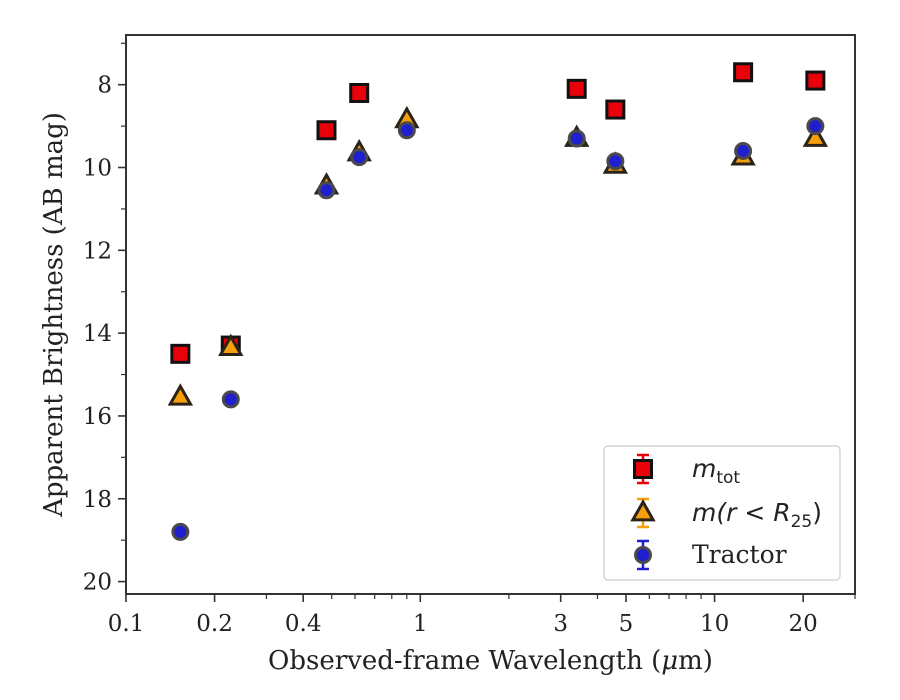 This screenshot has height=700, width=900. What do you see at coordinates (126, 624) in the screenshot?
I see `x-tick-label-0: 0.1` at bounding box center [126, 624].